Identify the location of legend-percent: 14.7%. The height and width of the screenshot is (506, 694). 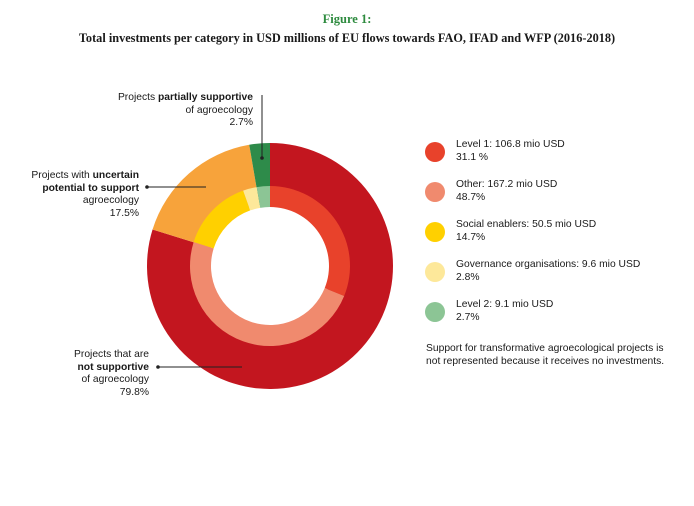
(471, 237).